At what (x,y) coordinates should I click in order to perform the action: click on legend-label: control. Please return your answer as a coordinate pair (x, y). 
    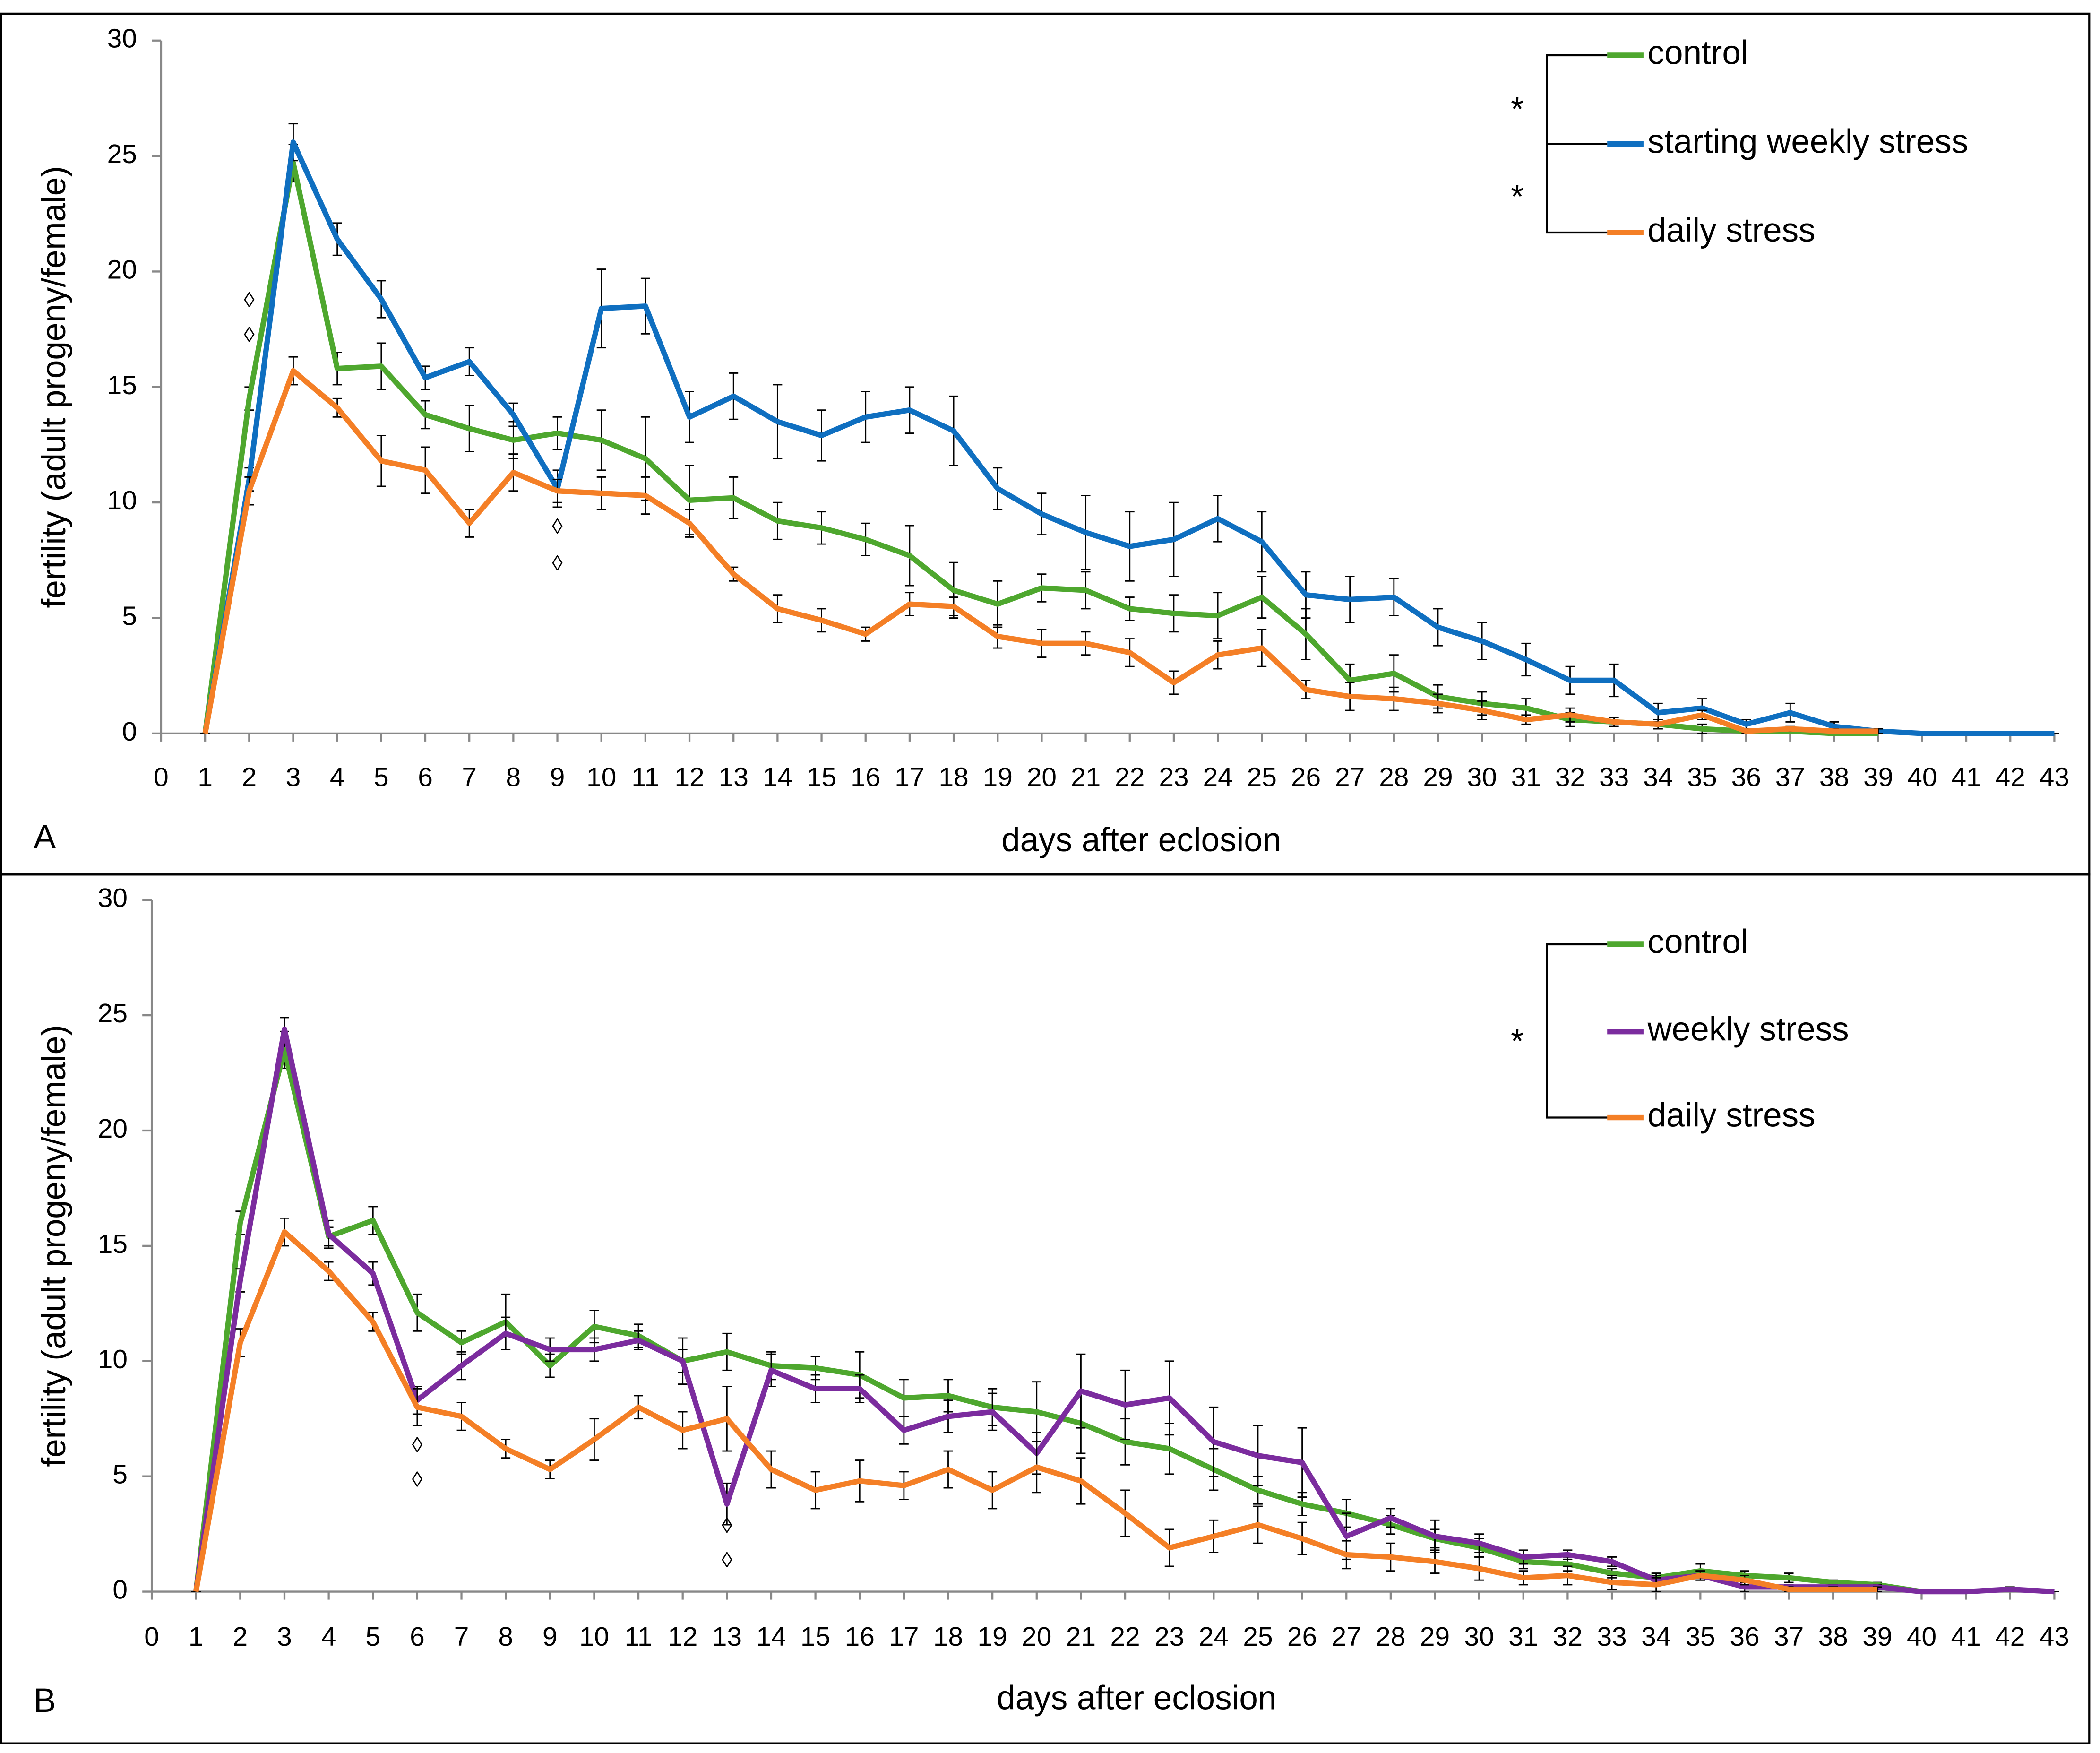
    Looking at the image, I should click on (1697, 53).